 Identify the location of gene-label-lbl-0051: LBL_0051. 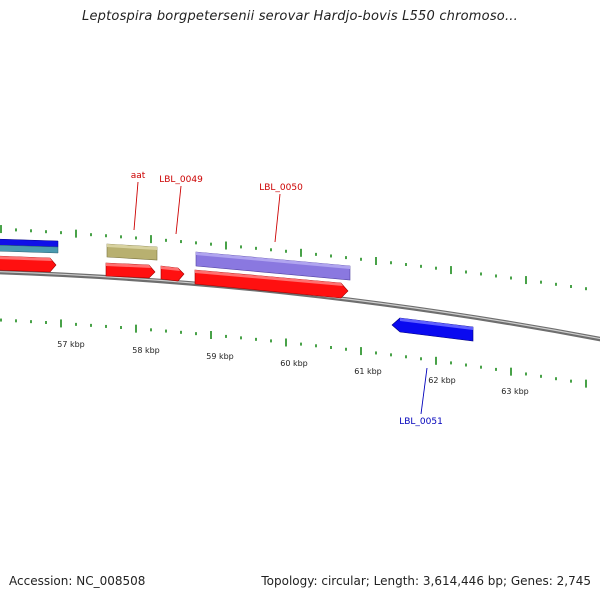
(421, 422).